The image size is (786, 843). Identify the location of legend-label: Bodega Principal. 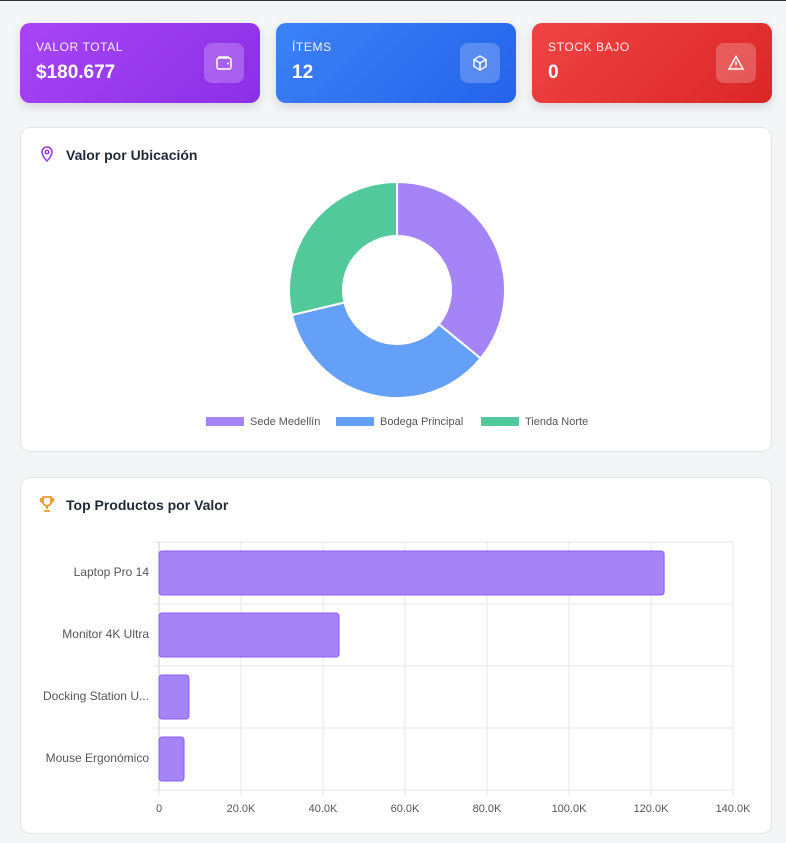
(421, 422).